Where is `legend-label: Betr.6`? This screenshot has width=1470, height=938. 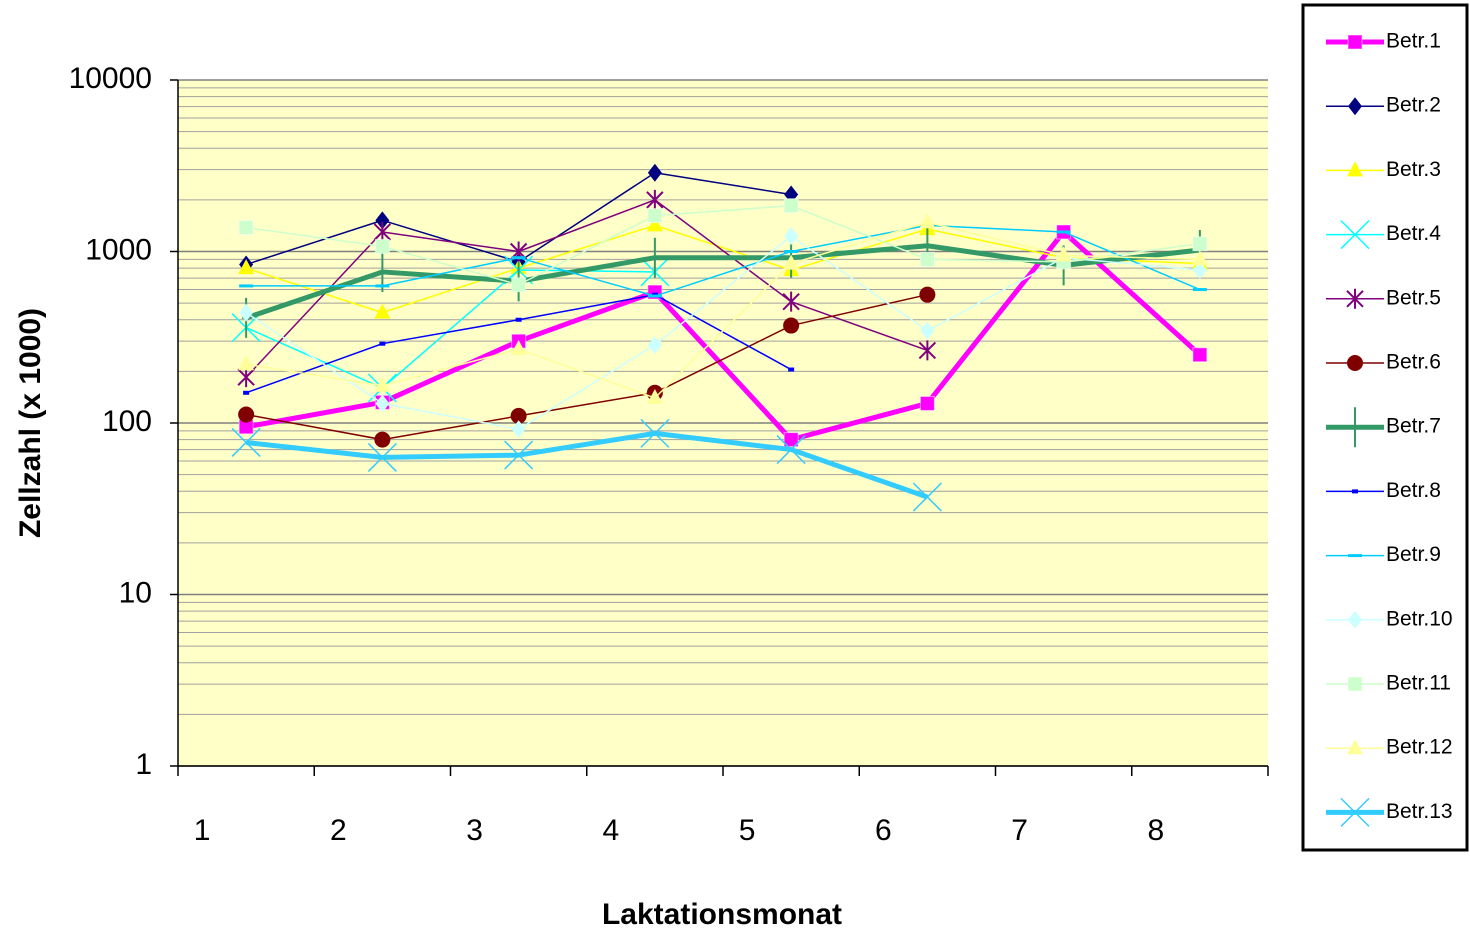 legend-label: Betr.6 is located at coordinates (1413, 362).